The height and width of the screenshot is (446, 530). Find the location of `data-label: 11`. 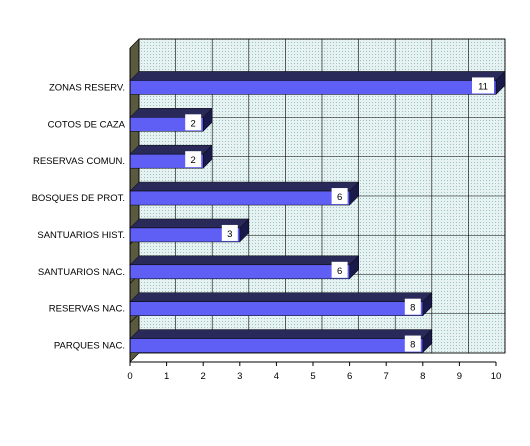

data-label: 11 is located at coordinates (483, 86).